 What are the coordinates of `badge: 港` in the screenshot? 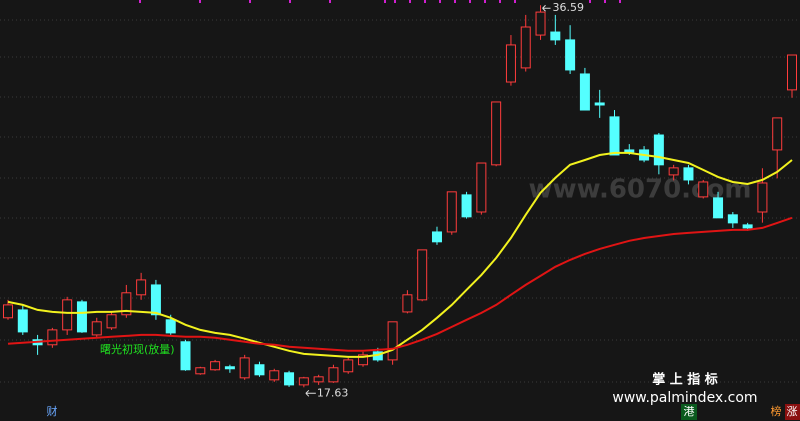 It's located at (689, 411).